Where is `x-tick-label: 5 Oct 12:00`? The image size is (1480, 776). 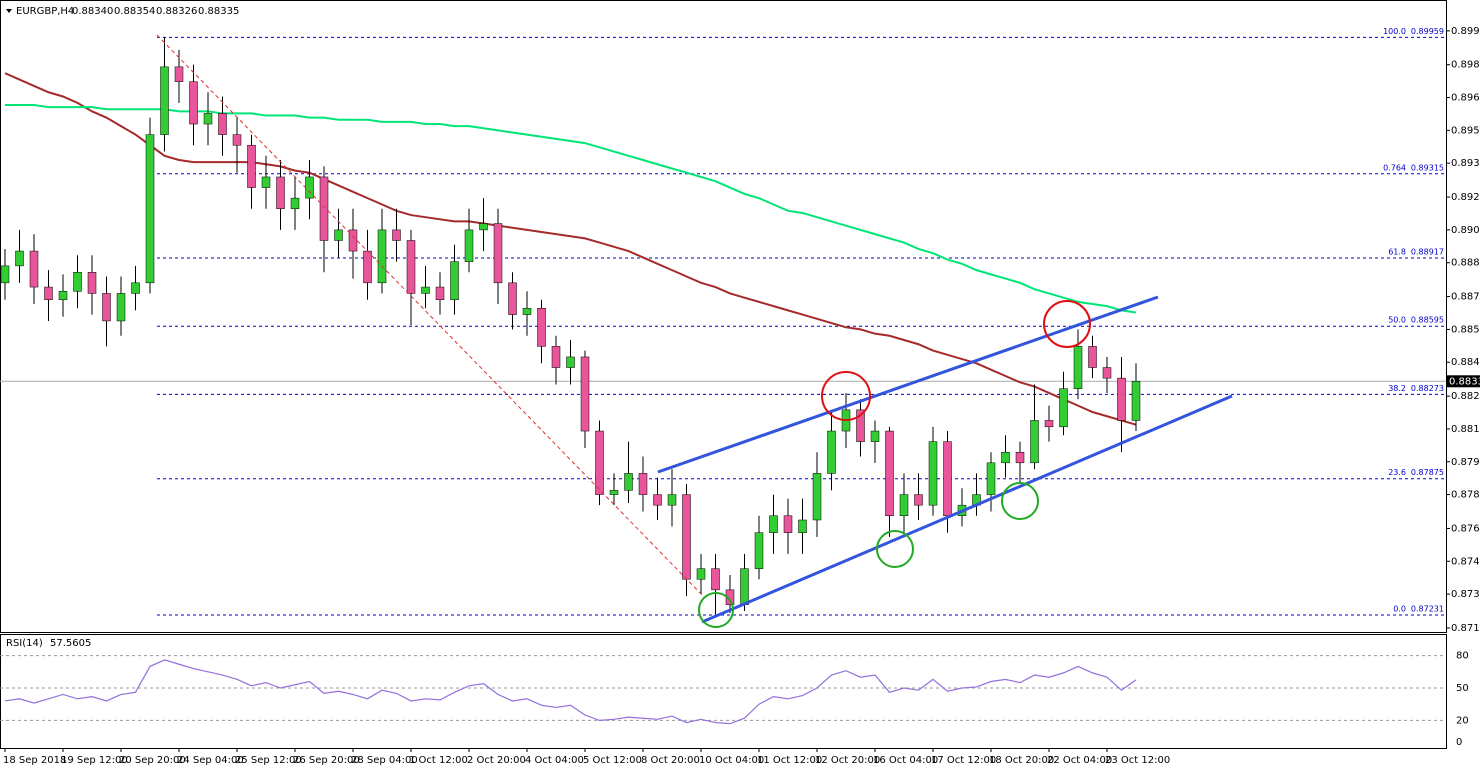
x-tick-label: 5 Oct 12:00 is located at coordinates (612, 760).